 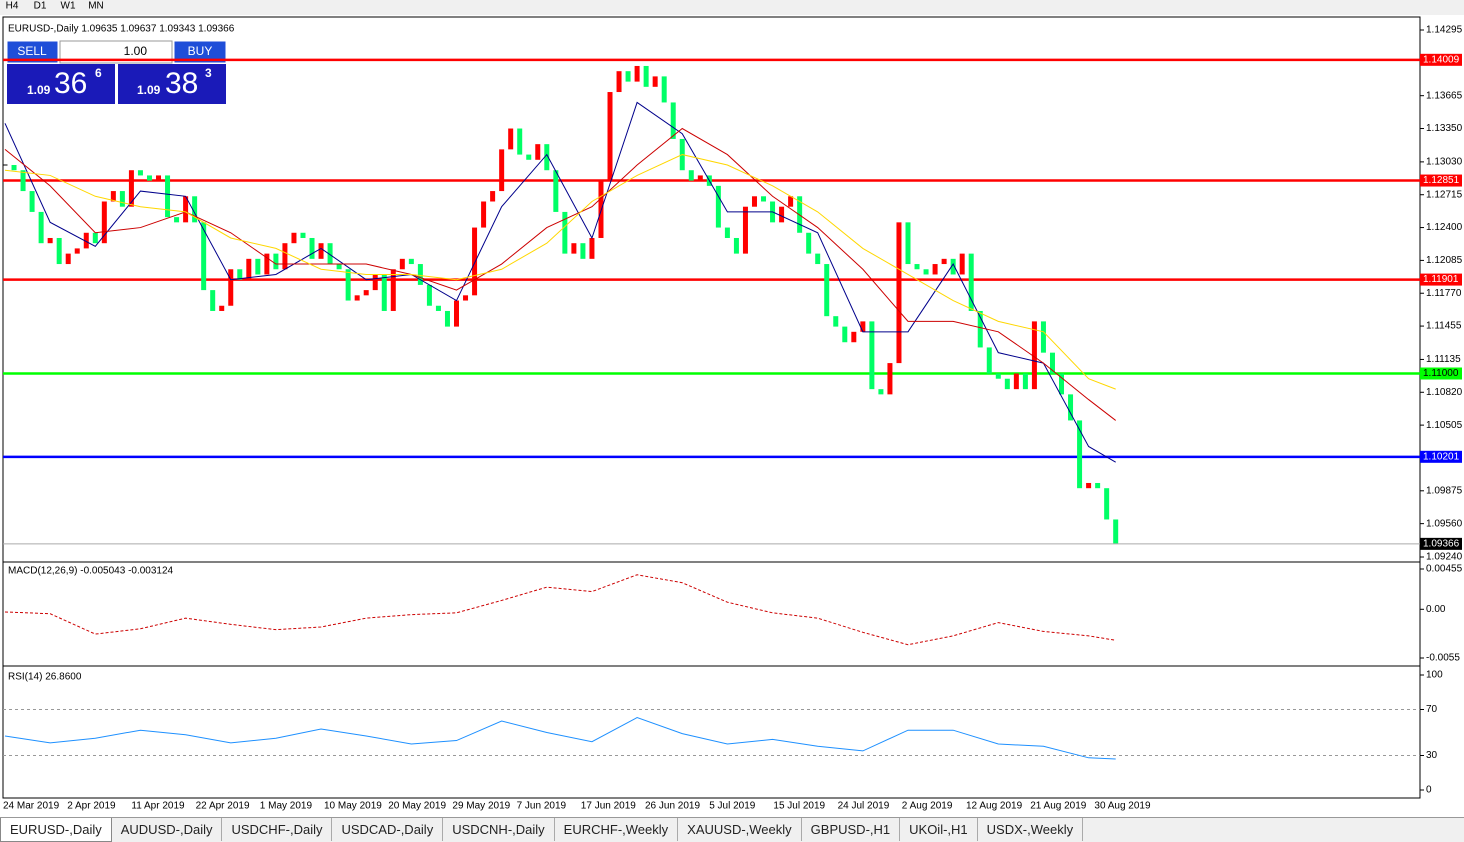 What do you see at coordinates (1444, 260) in the screenshot?
I see `y-tick-label: 1.12085` at bounding box center [1444, 260].